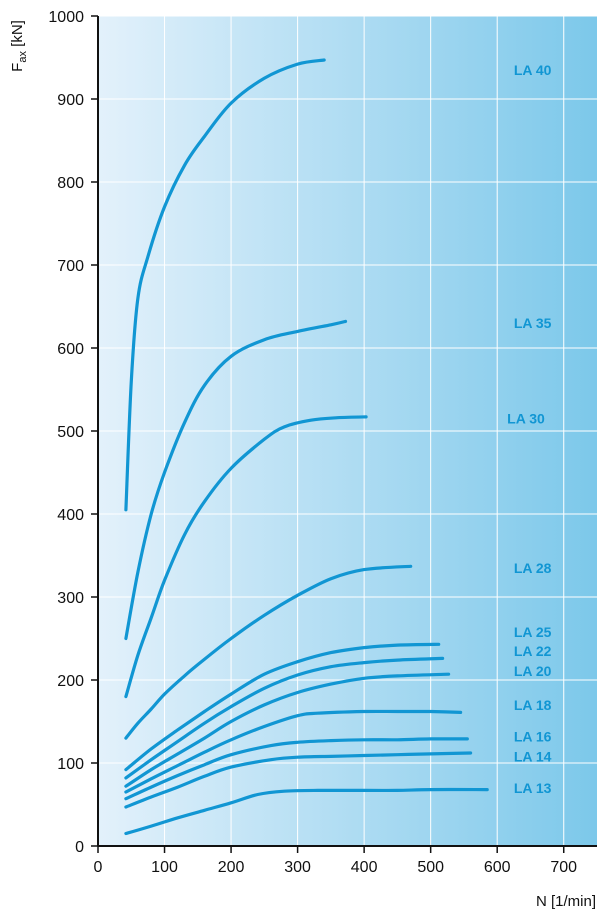  I want to click on y-tick-label: 400, so click(70, 515).